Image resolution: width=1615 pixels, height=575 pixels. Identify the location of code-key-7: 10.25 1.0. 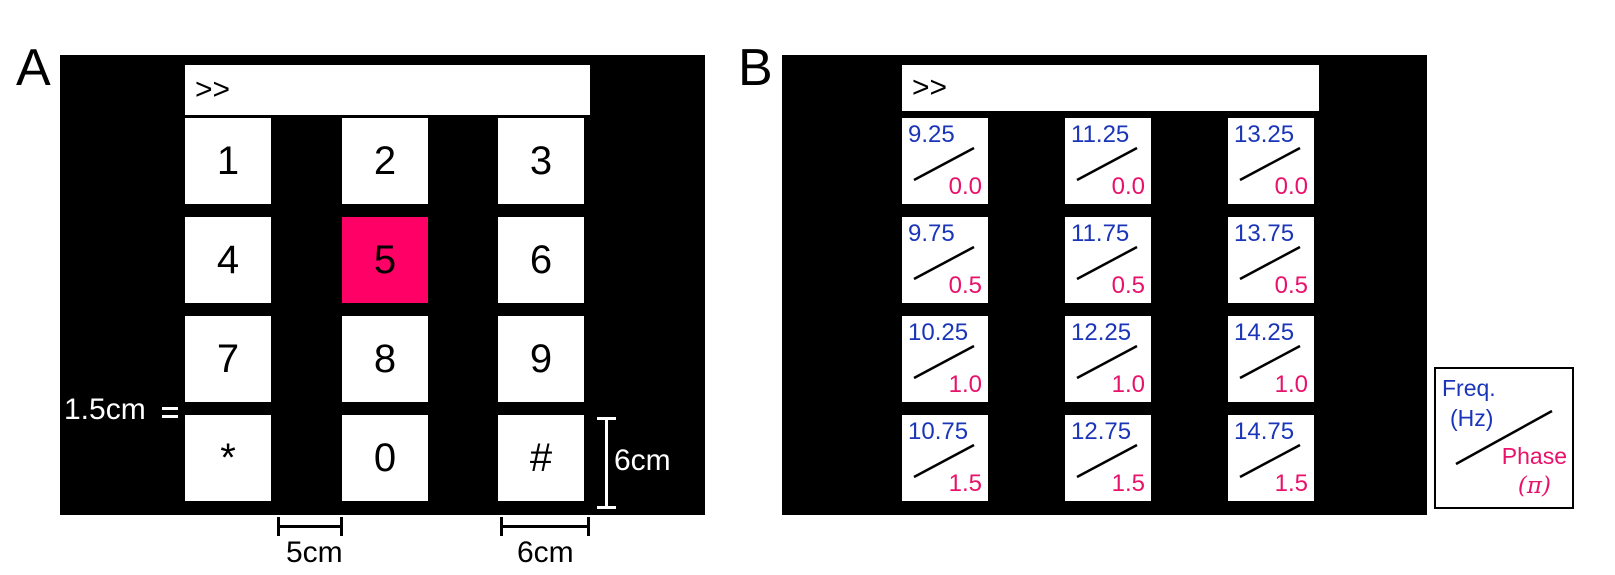
(945, 359).